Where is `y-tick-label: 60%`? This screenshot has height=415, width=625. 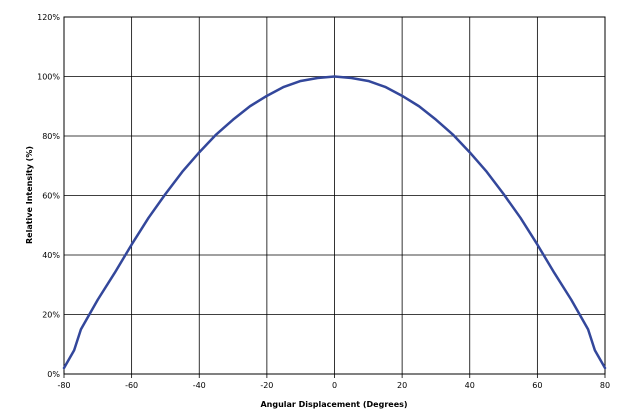
y-tick-label: 60% is located at coordinates (51, 196).